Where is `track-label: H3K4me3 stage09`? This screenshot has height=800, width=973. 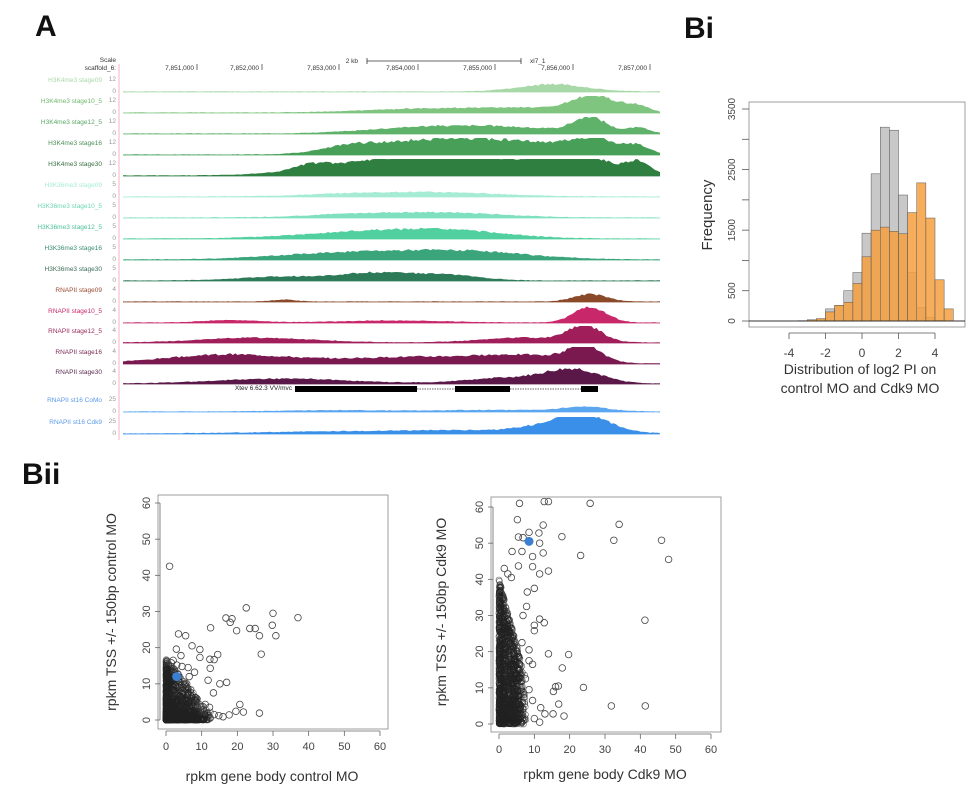 track-label: H3K4me3 stage09 is located at coordinates (75, 80).